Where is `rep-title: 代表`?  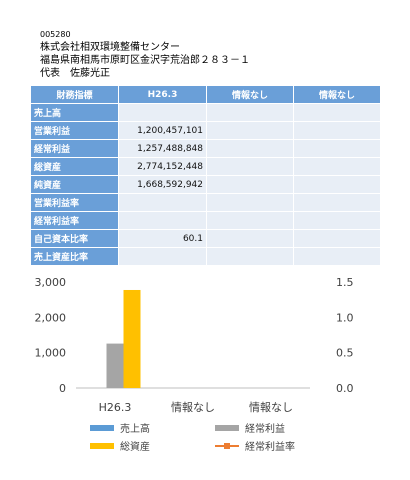 rep-title: 代表 is located at coordinates (50, 73).